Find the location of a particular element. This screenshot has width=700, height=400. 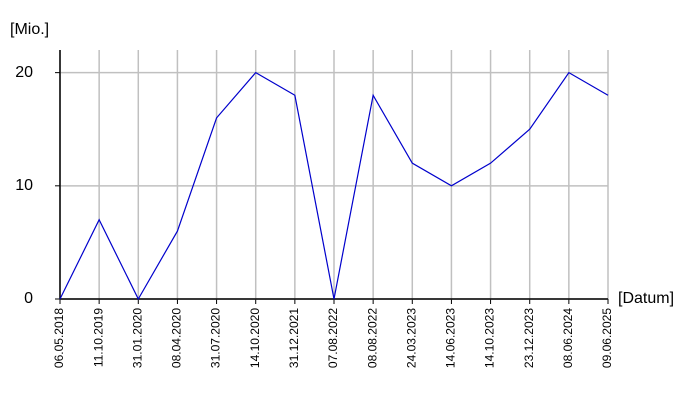

x-tick-label: 14.10.2020 is located at coordinates (255, 338).